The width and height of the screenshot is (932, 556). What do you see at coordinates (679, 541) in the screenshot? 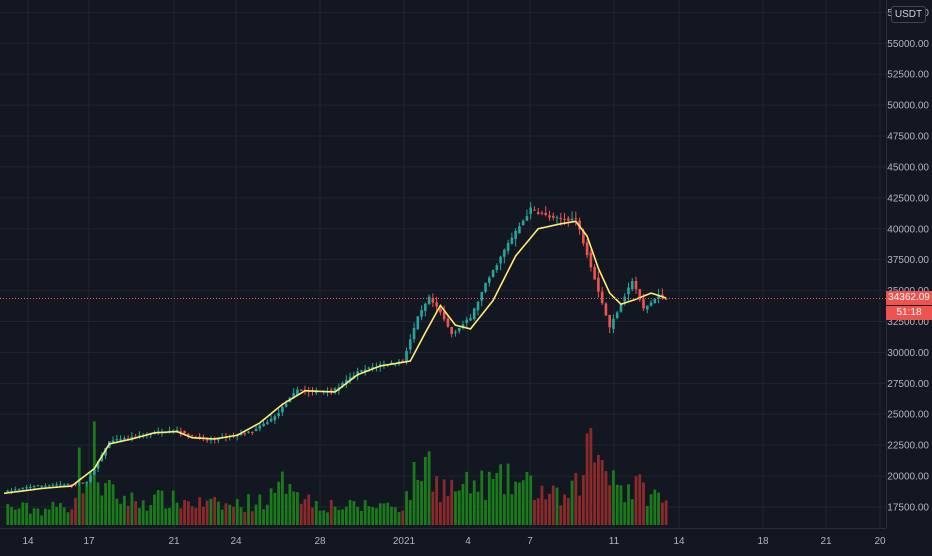
I see `x-tick-label: 14` at bounding box center [679, 541].